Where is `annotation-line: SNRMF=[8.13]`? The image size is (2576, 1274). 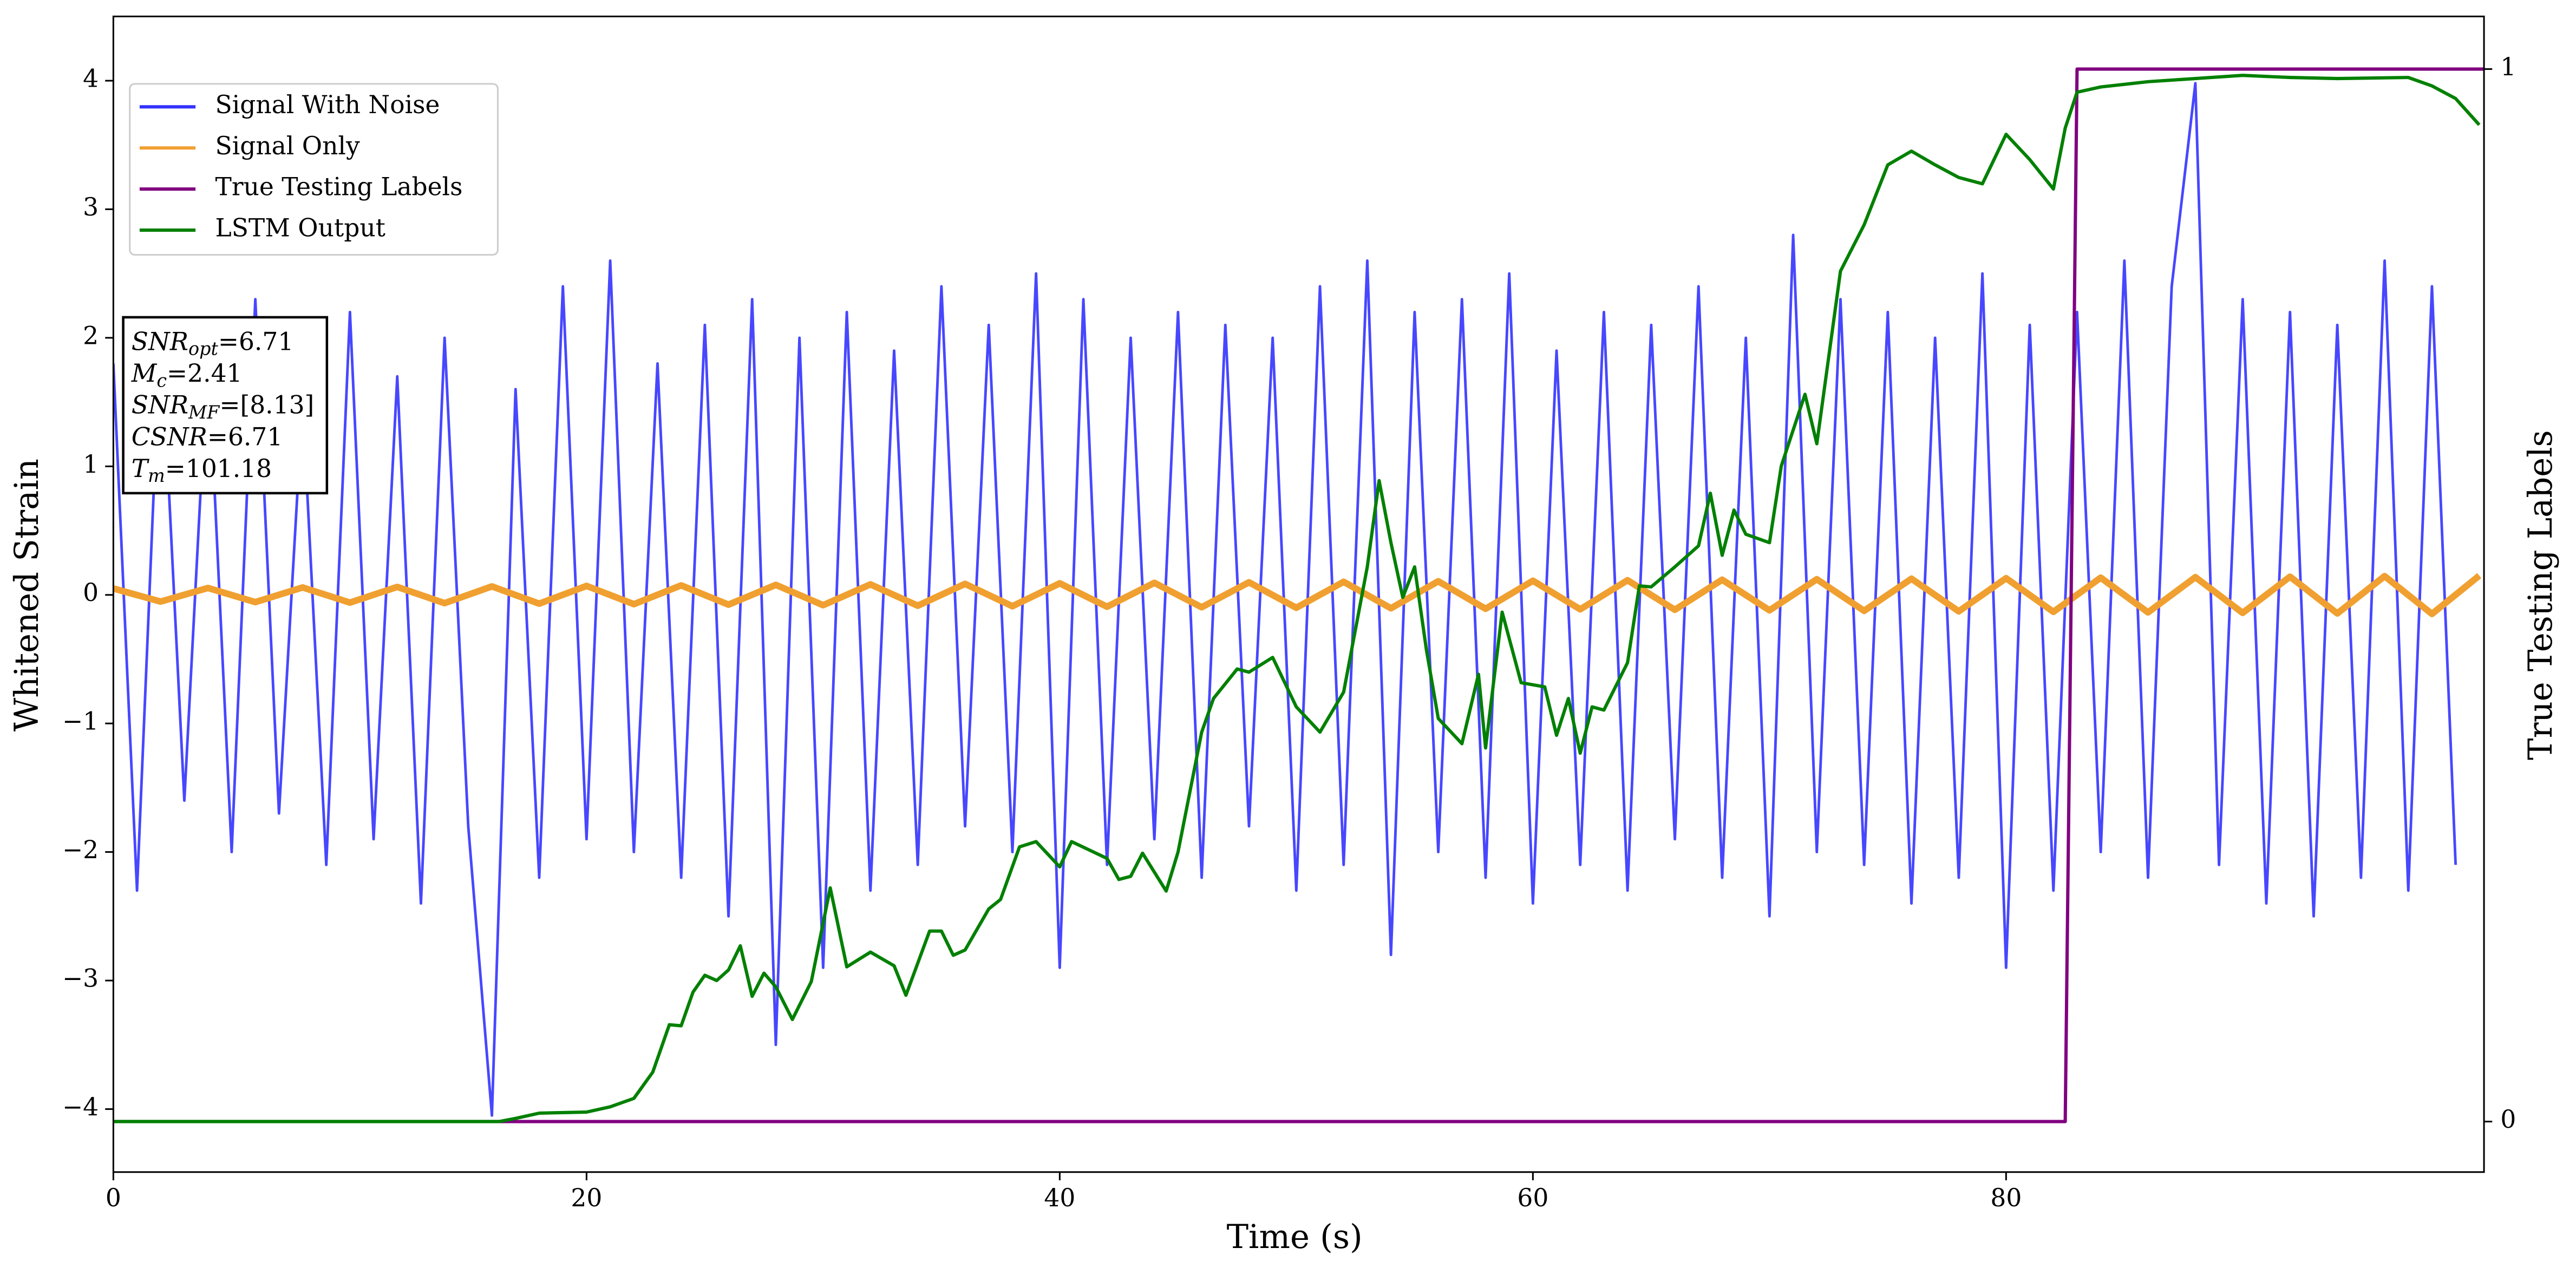
annotation-line: SNRMF=[8.13] is located at coordinates (223, 406).